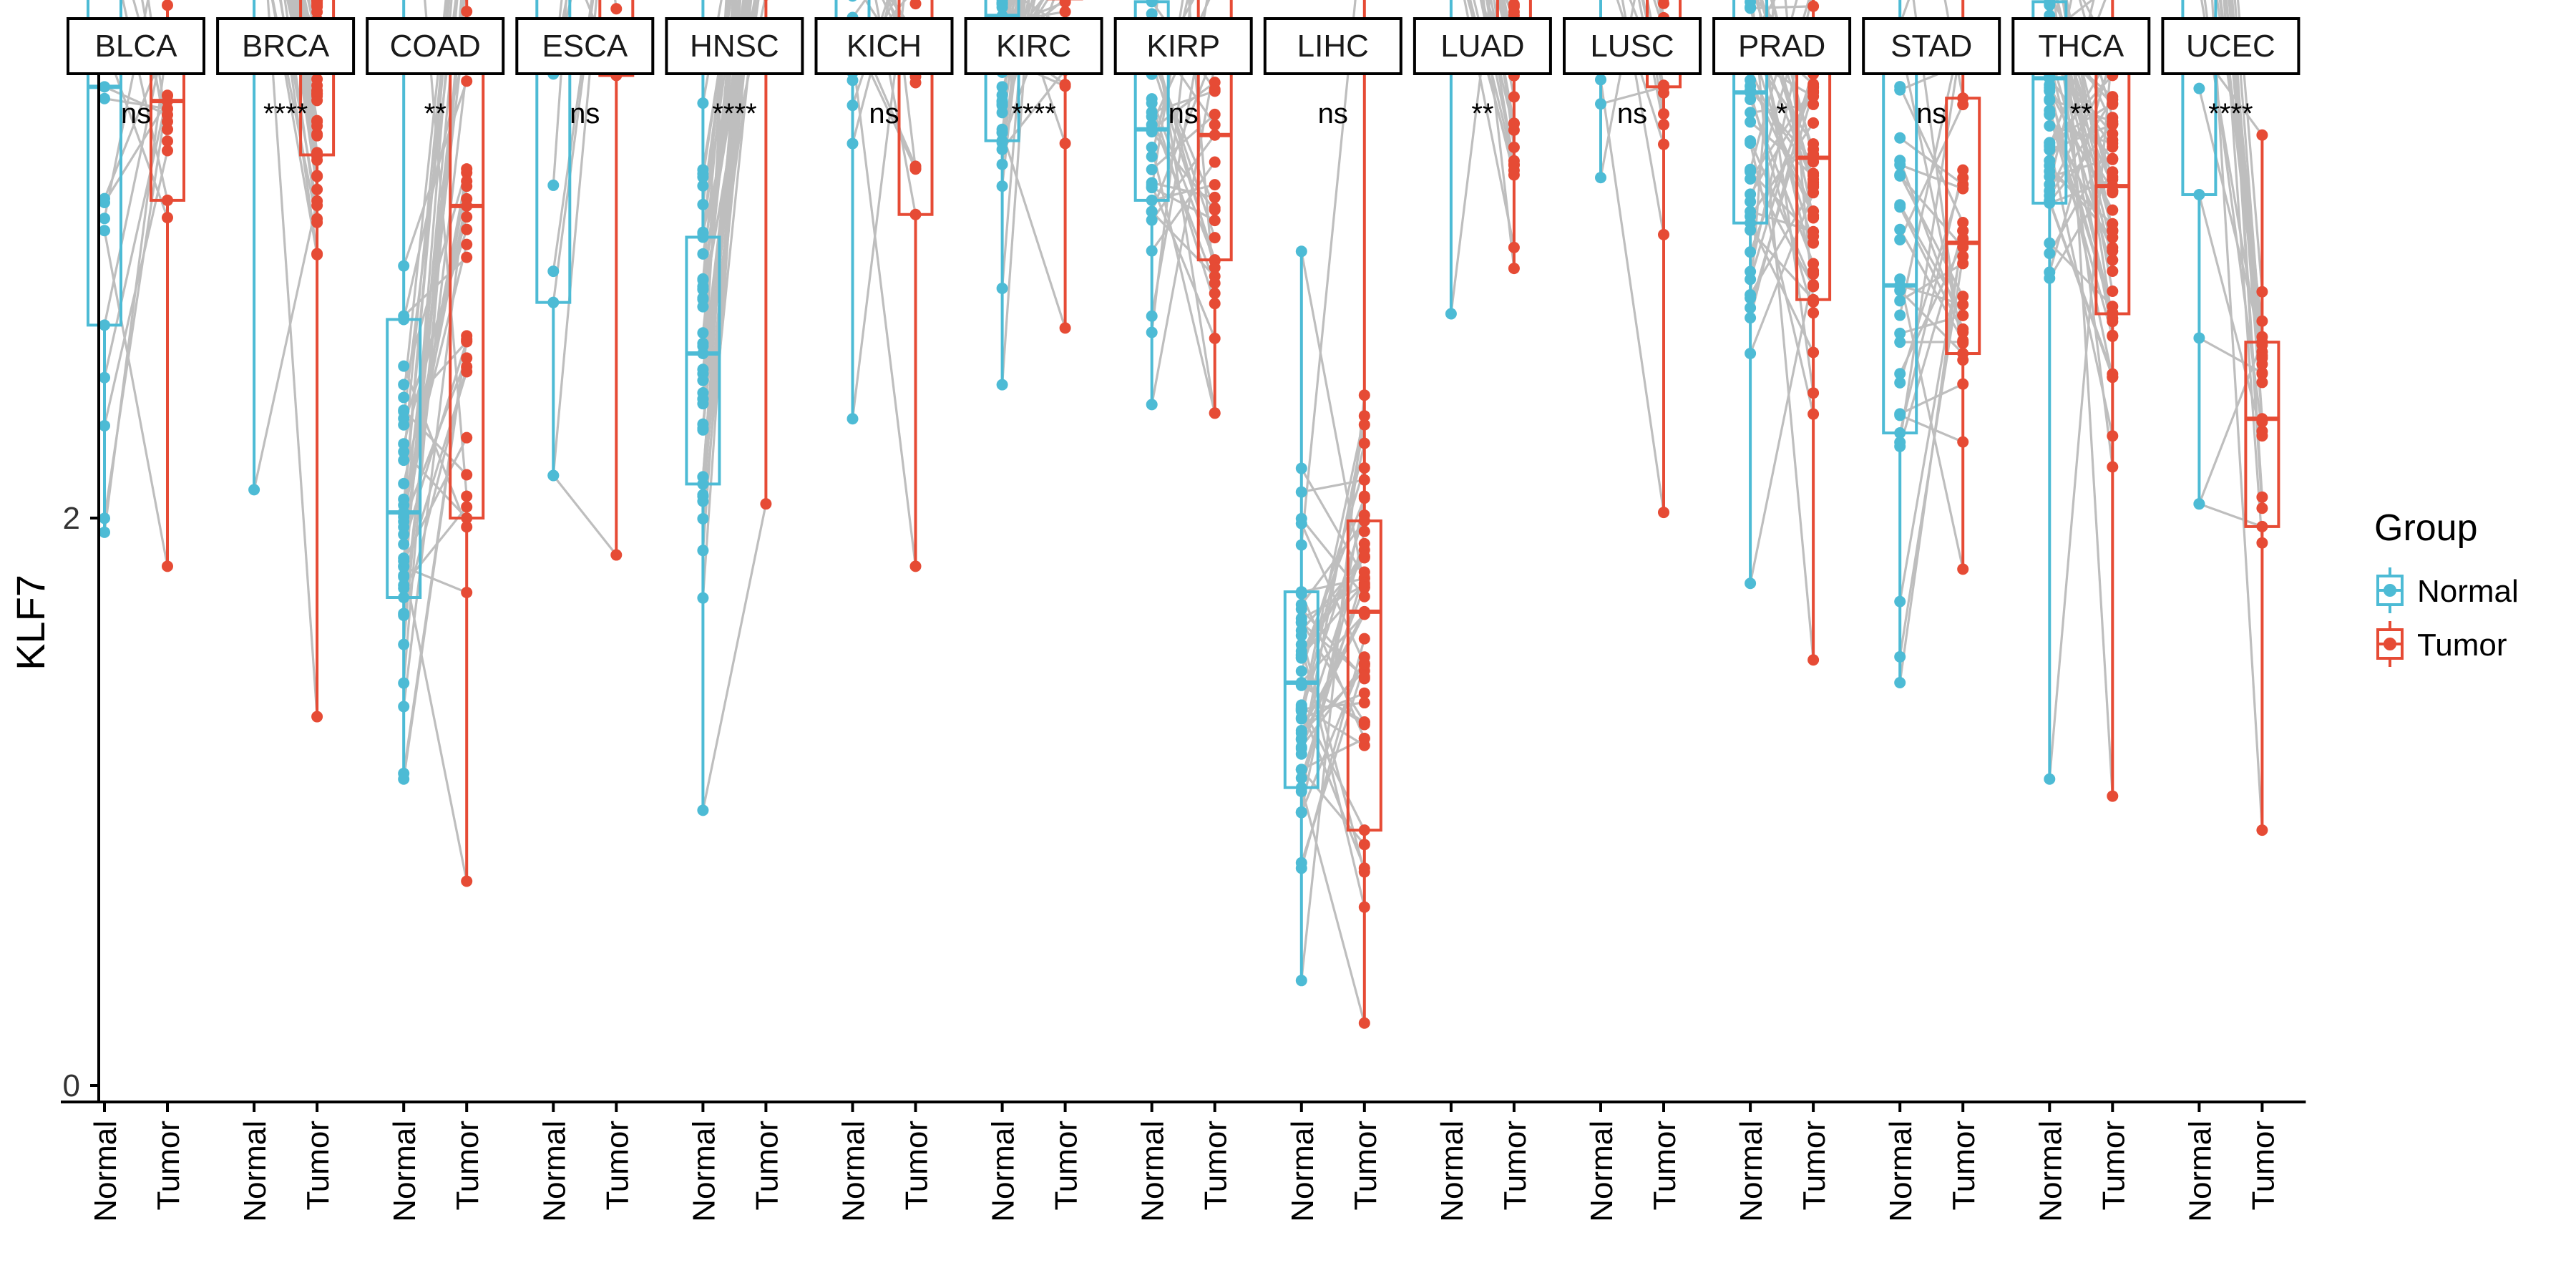 This screenshot has width=2576, height=1288. What do you see at coordinates (1033, 46) in the screenshot?
I see `strip-label: KIRC` at bounding box center [1033, 46].